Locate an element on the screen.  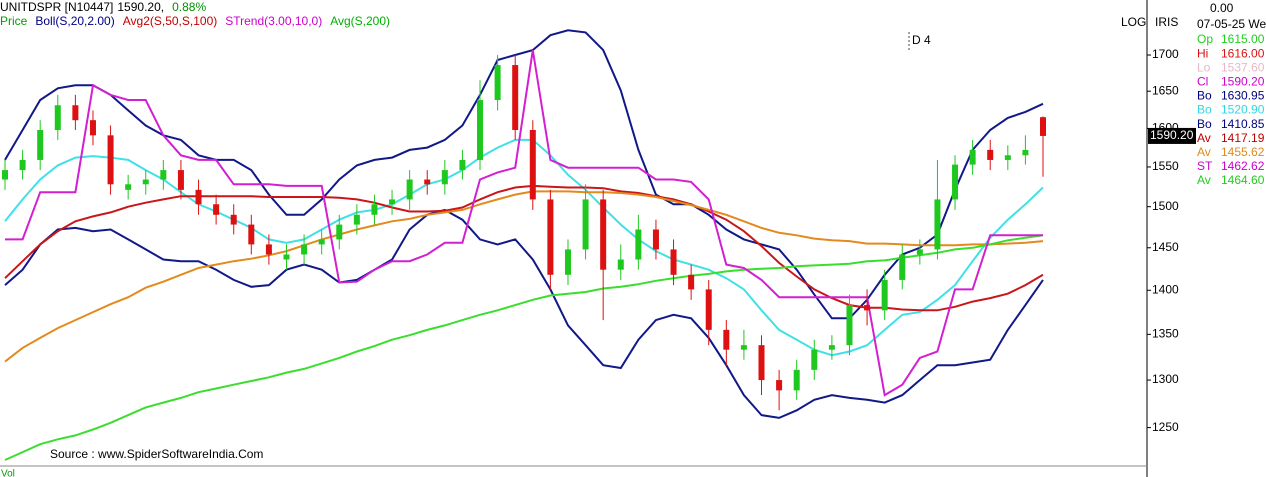
panel-label: Op is located at coordinates (1205, 39).